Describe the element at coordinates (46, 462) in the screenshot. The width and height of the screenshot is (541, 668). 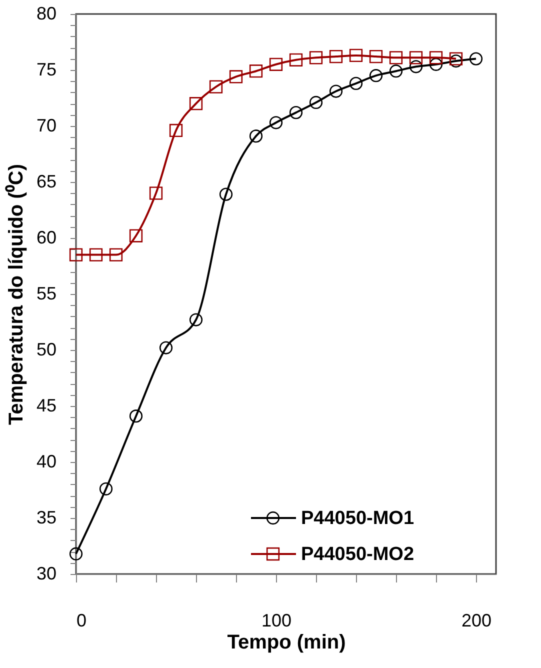
I see `y-tick-label: 40` at that location.